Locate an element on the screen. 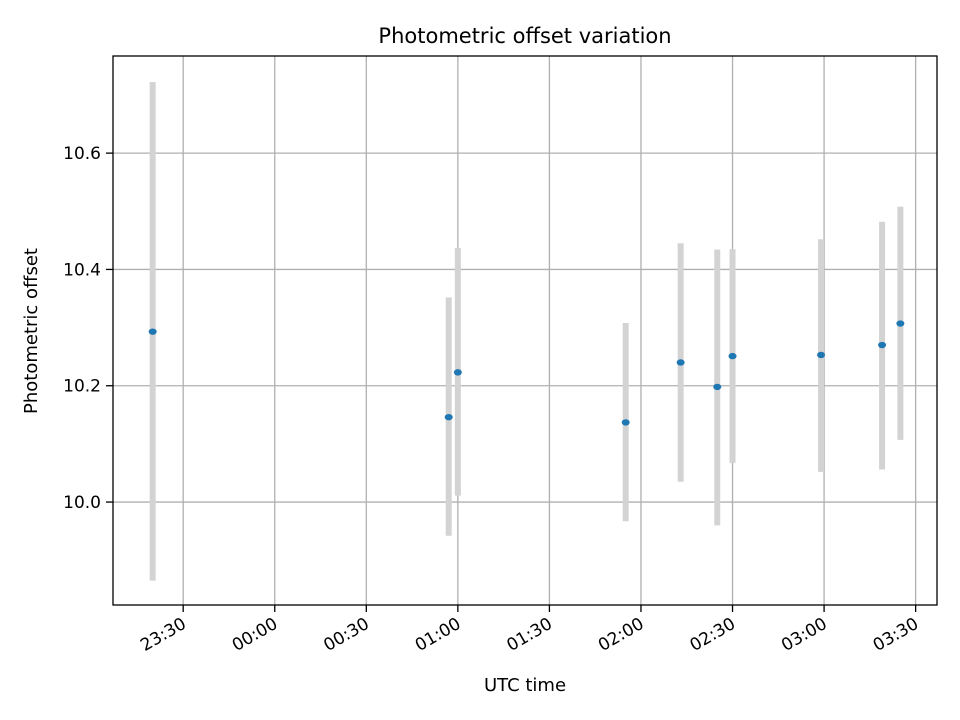  x-axis-title: UTC time is located at coordinates (525, 685).